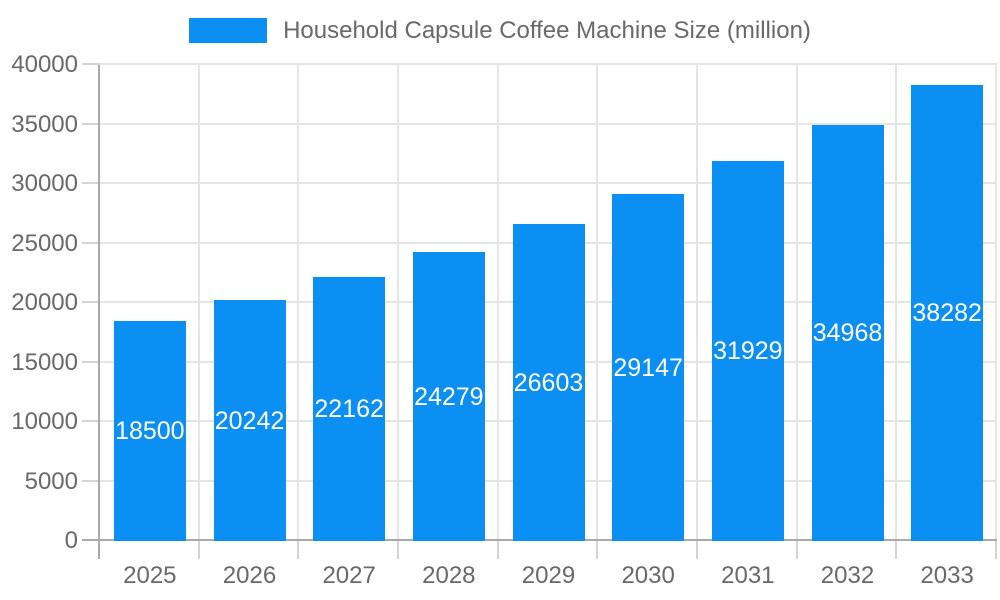 This screenshot has height=600, width=1000. What do you see at coordinates (44, 124) in the screenshot?
I see `y-tick-label: 35000` at bounding box center [44, 124].